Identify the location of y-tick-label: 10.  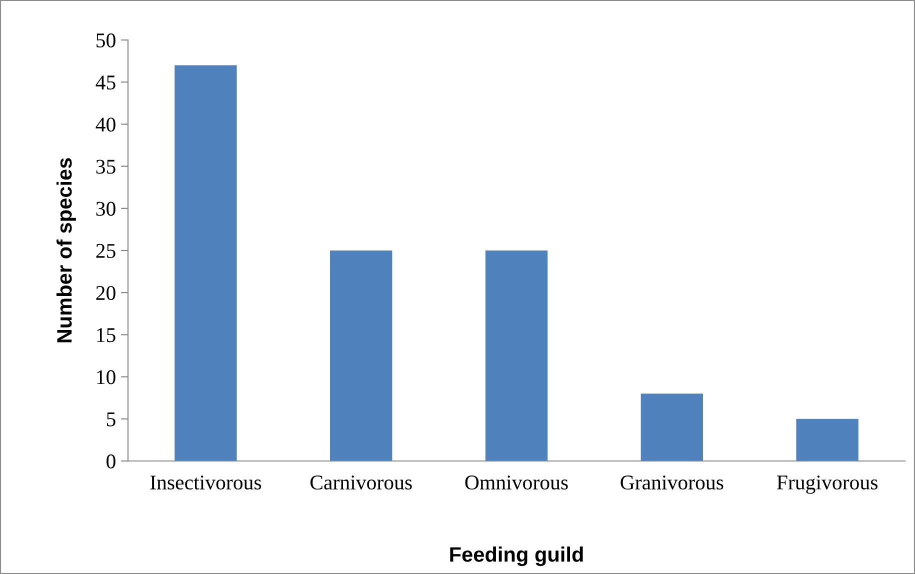
(106, 377).